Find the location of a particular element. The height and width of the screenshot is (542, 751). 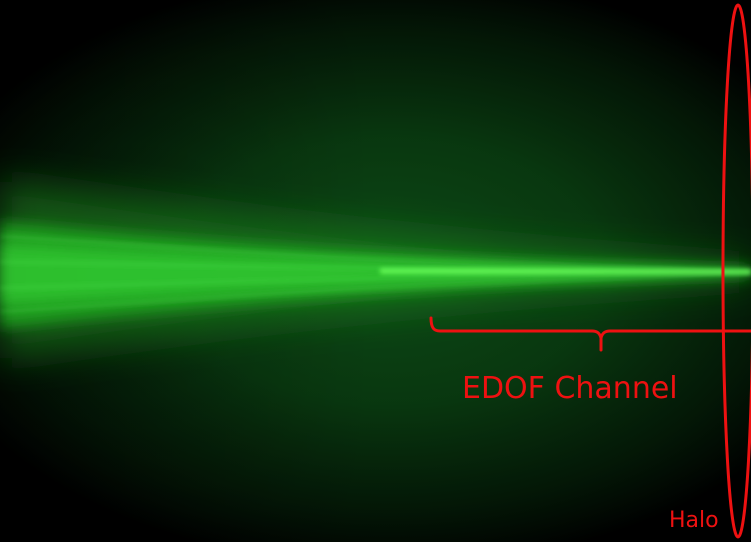

beam-streaks is located at coordinates (375, 274).